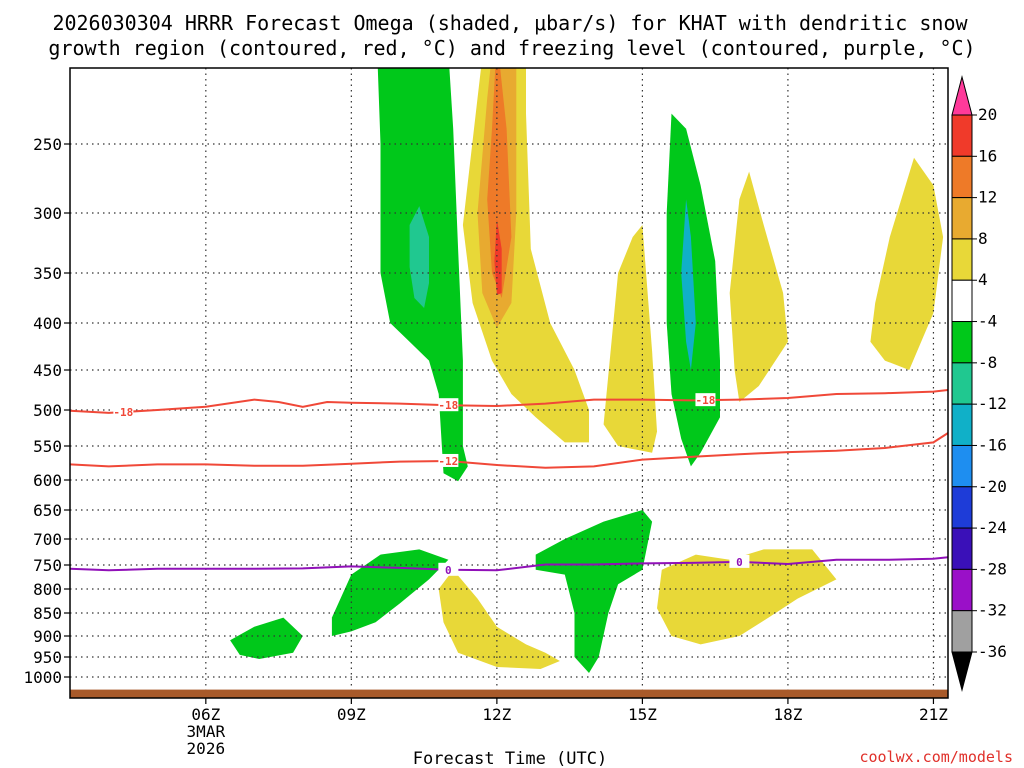 Image resolution: width=1024 pixels, height=768 pixels. What do you see at coordinates (509, 450) in the screenshot?
I see `contour--12` at bounding box center [509, 450].